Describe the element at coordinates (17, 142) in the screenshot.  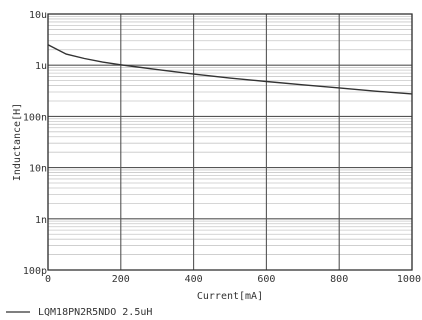
I see `y-axis-title: Inductance[H]` at that location.